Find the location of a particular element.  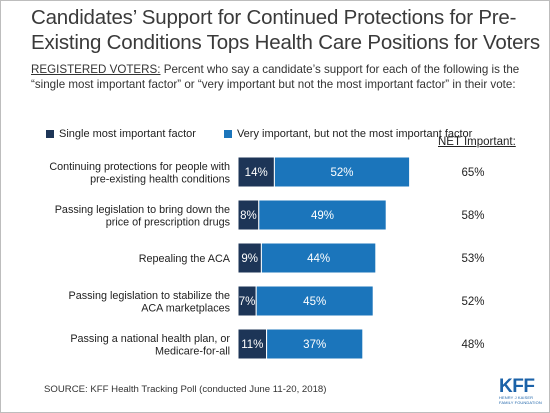

category-label-1-line-1: price of prescription drugs is located at coordinates (168, 222).